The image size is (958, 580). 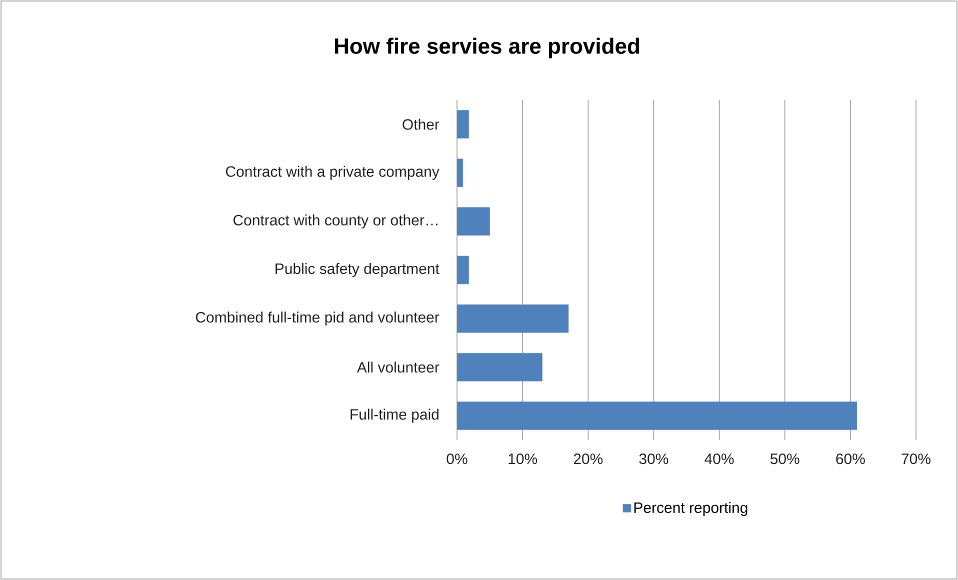 What do you see at coordinates (653, 459) in the screenshot?
I see `x-tick-label: 30%` at bounding box center [653, 459].